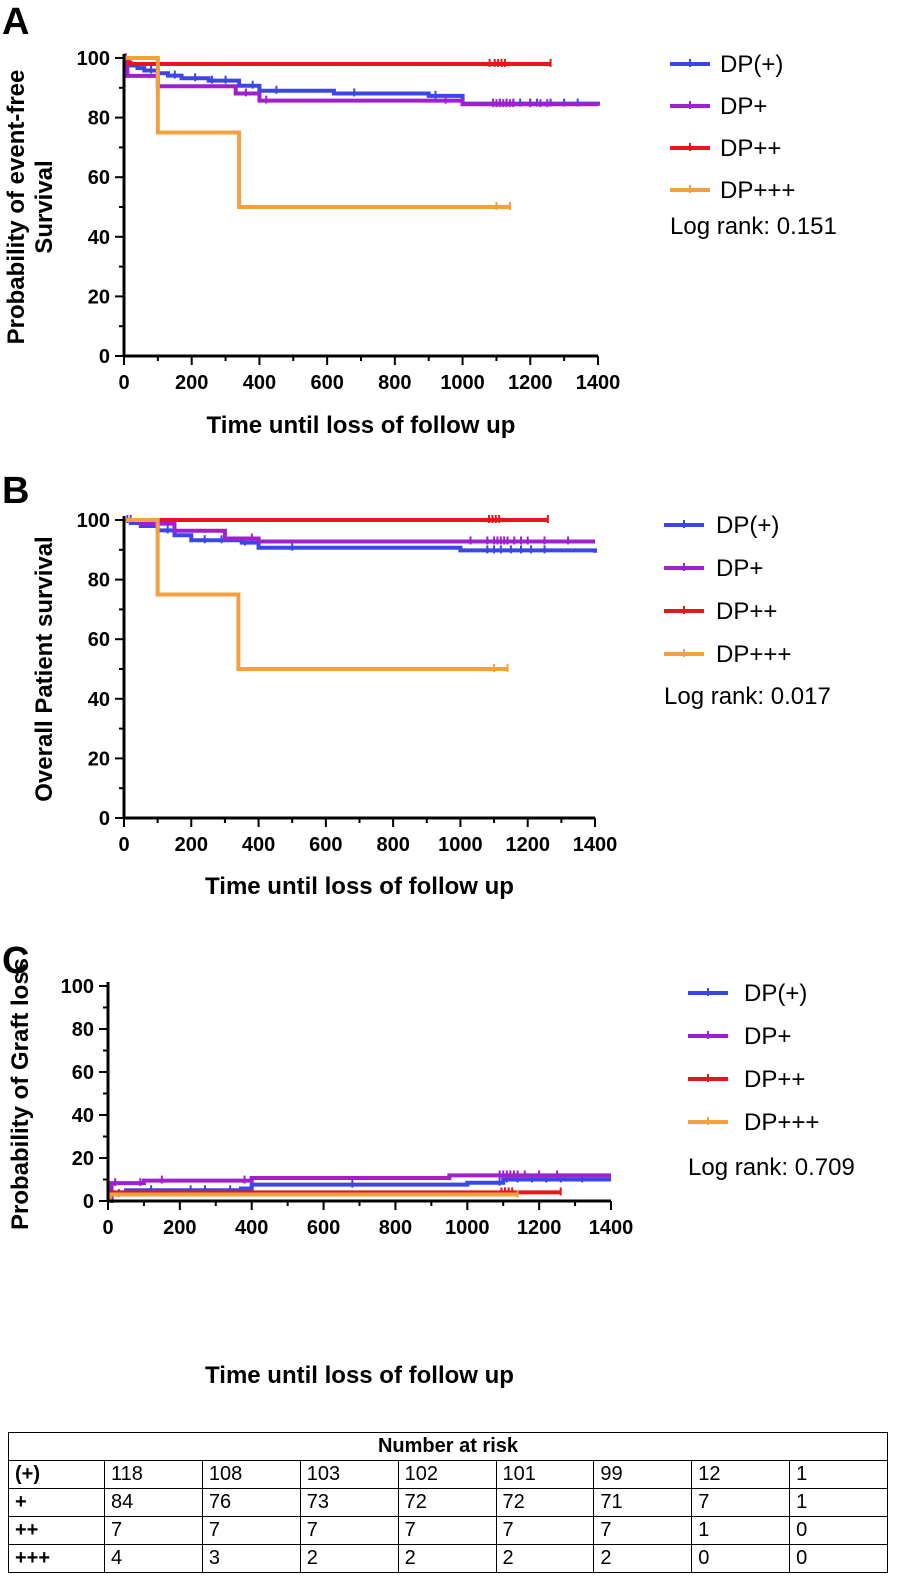  What do you see at coordinates (747, 696) in the screenshot?
I see `log-rank-annotation: Log rank: 0.017` at bounding box center [747, 696].